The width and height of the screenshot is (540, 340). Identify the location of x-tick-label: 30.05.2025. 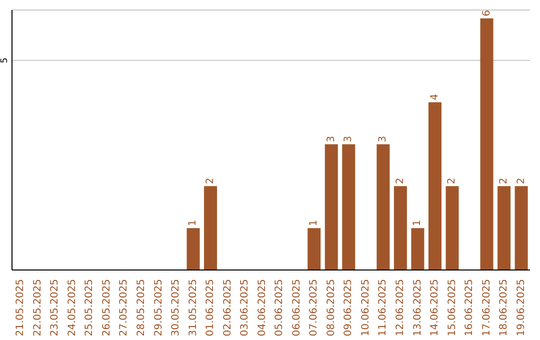
(176, 307).